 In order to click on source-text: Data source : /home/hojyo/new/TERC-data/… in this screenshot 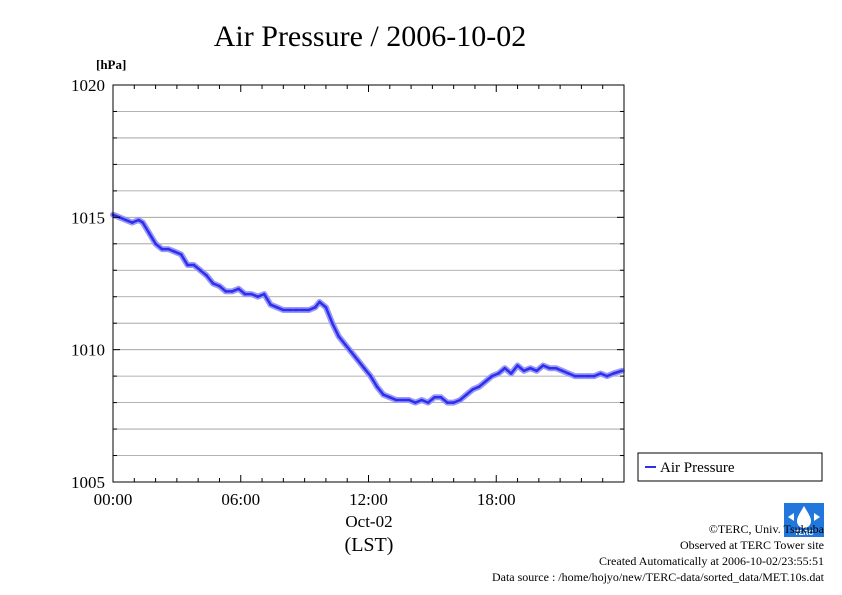, I will do `click(657, 577)`.